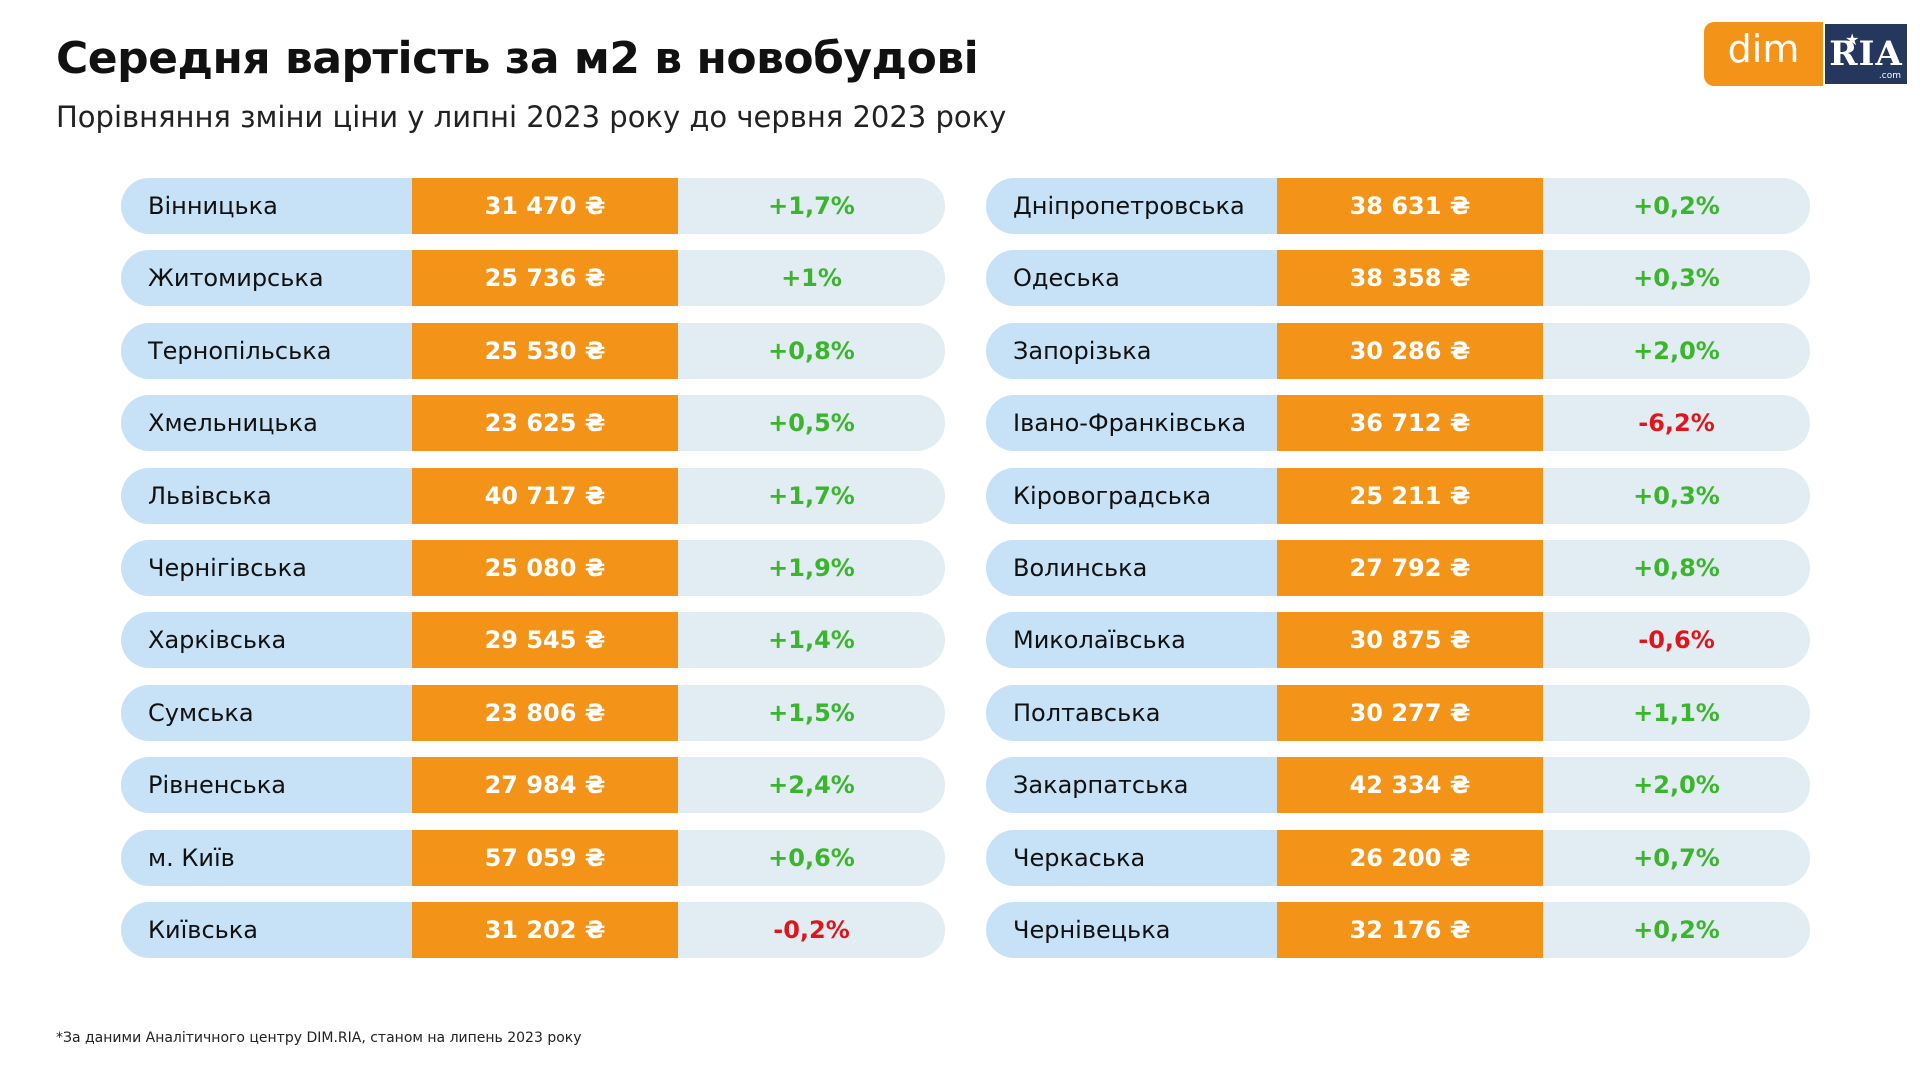 The height and width of the screenshot is (1080, 1920). I want to click on region-name-cell: Полтавська, so click(1131, 712).